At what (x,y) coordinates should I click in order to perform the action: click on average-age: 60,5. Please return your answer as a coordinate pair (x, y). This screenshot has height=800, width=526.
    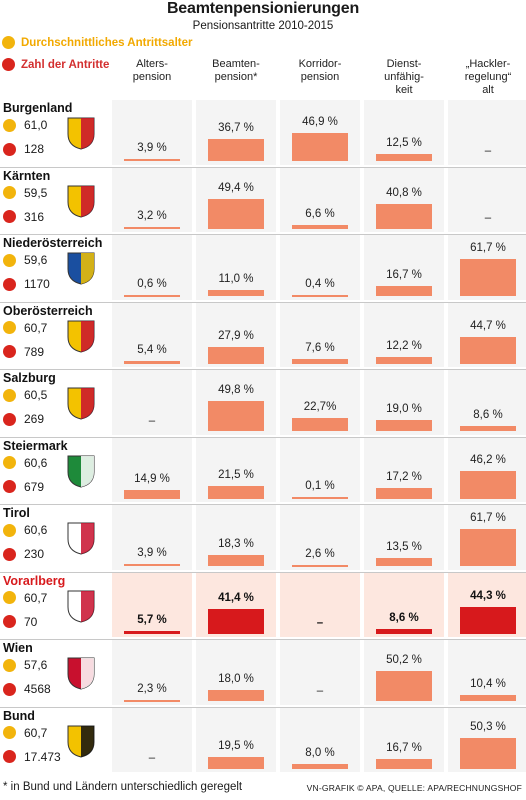
    Looking at the image, I should click on (25, 395).